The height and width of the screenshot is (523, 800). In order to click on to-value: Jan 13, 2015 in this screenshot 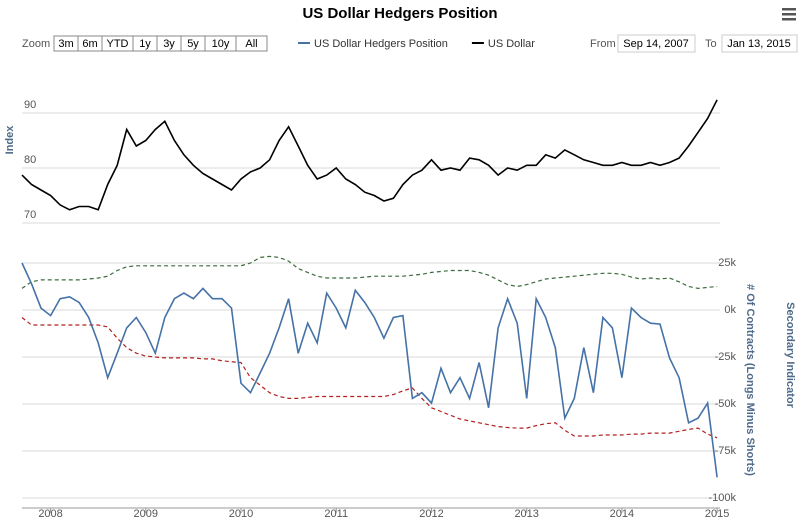, I will do `click(759, 44)`.